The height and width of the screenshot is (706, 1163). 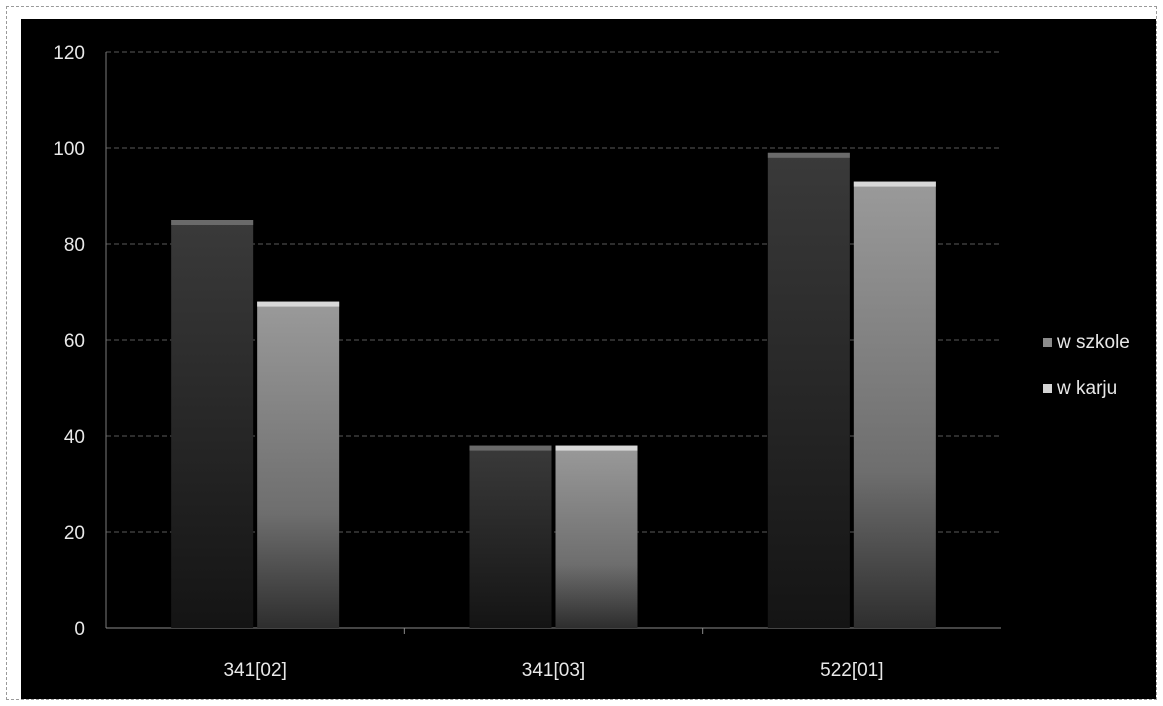 I want to click on y-tick-label: 40, so click(x=74, y=437).